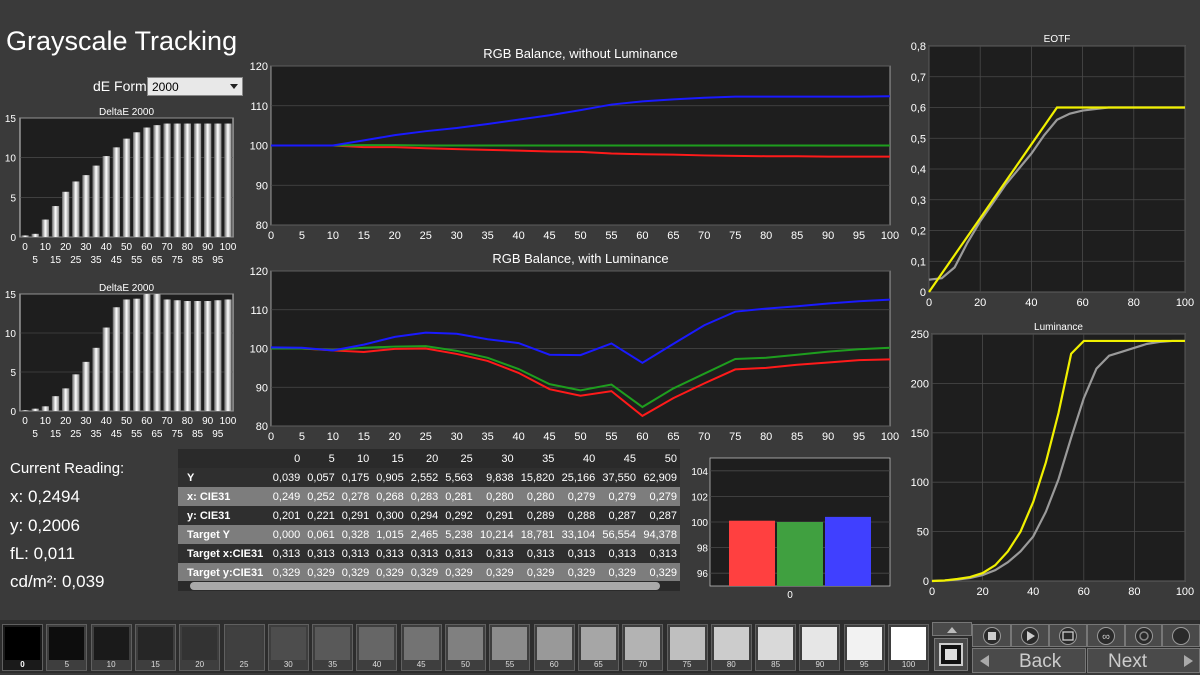  Describe the element at coordinates (580, 437) in the screenshot. I see `rgb-x-tick: 50` at that location.